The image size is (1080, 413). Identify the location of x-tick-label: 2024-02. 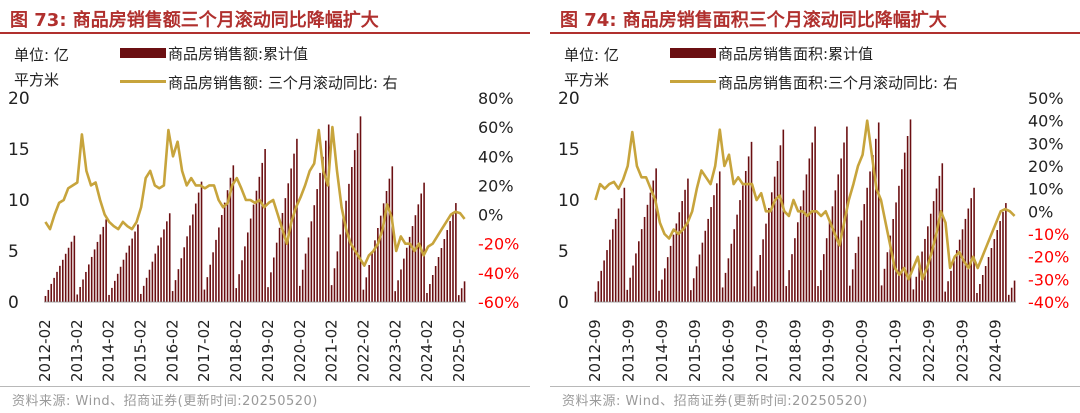
(427, 350).